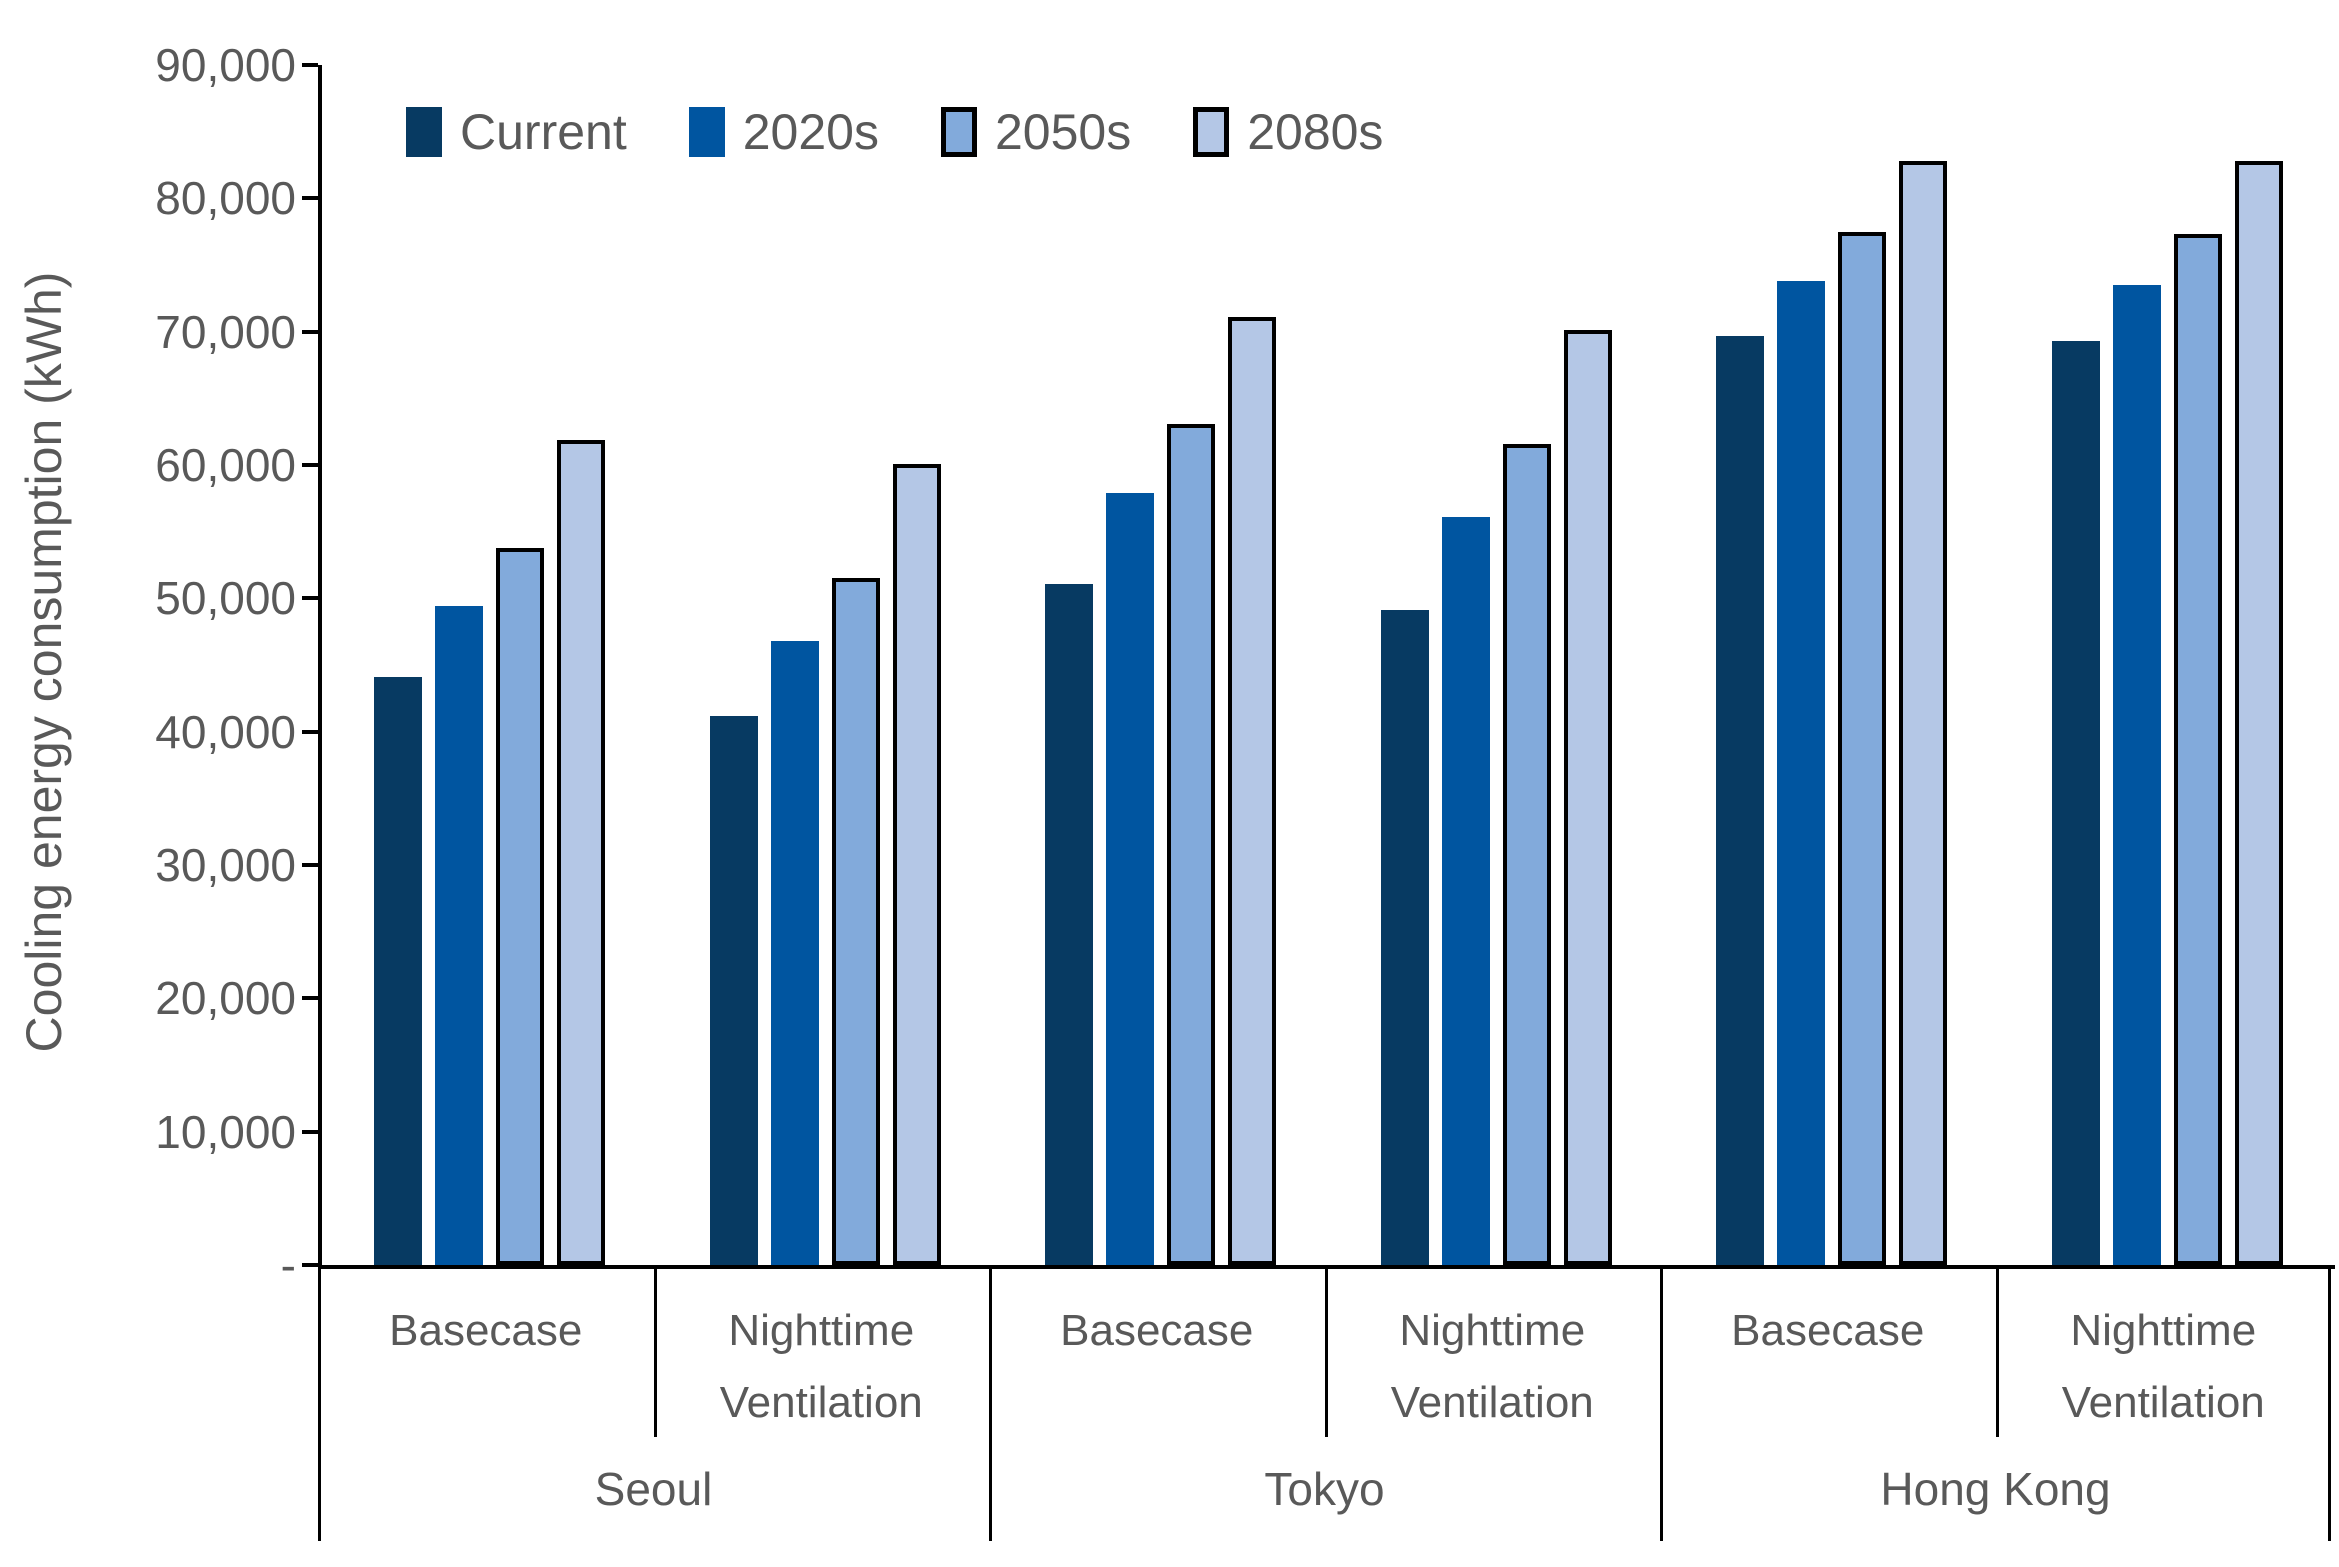 The image size is (2339, 1567). I want to click on legend-swatch-2050s, so click(958, 132).